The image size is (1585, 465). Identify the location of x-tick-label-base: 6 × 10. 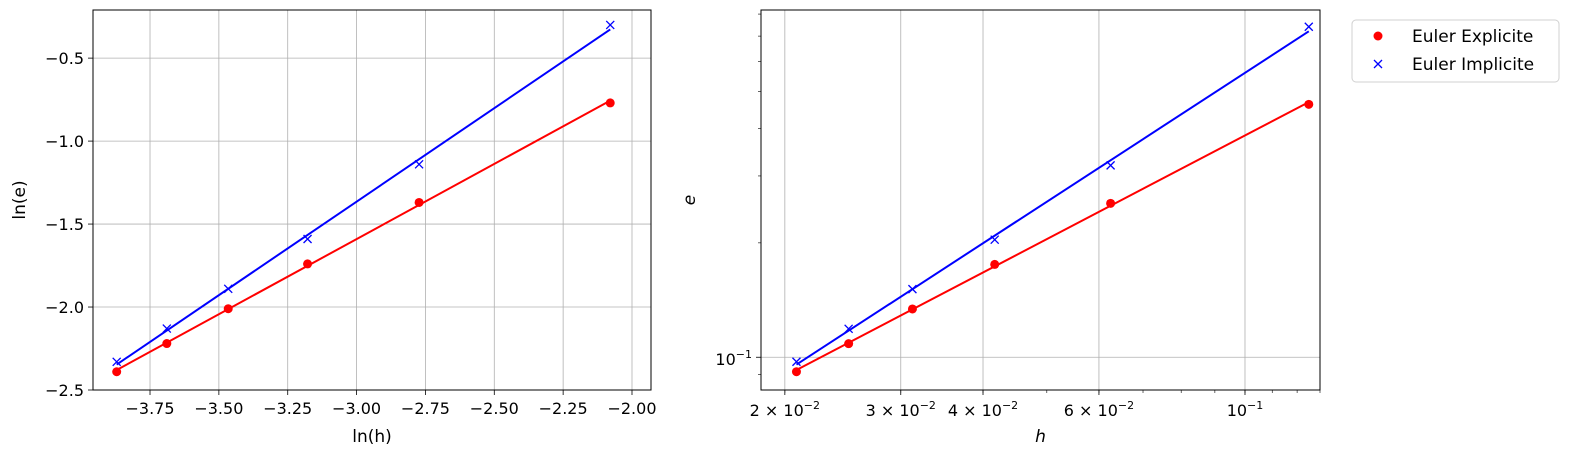
(1091, 410).